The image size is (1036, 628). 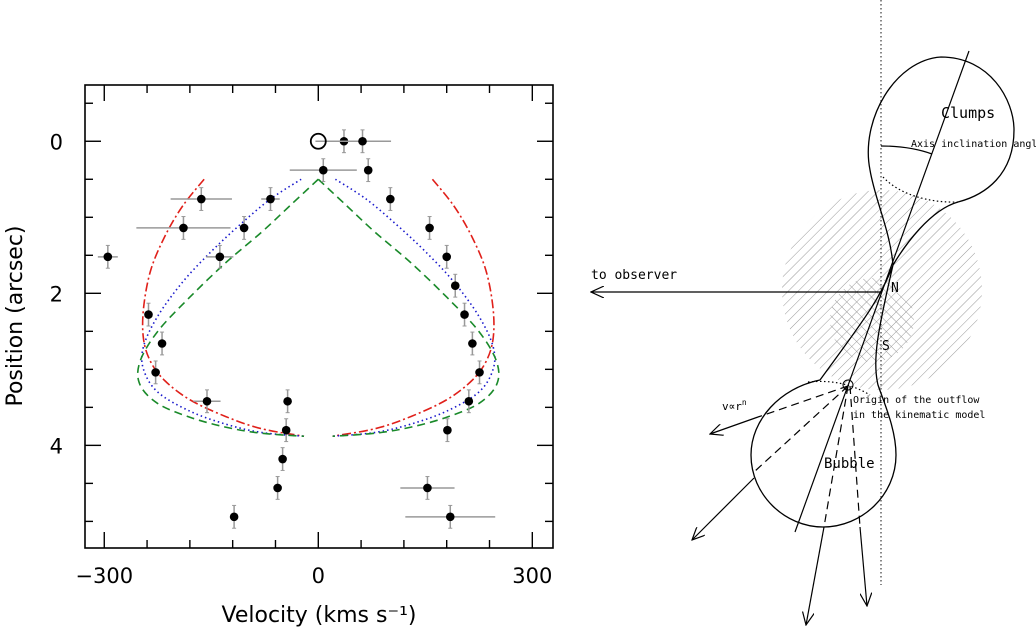 I want to click on to-observer-label: to observer, so click(x=634, y=275).